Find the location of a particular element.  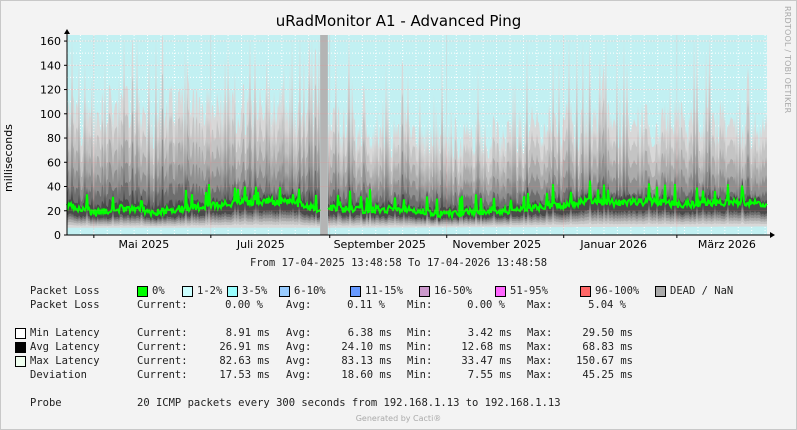

latency-current: 17.53 ms is located at coordinates (244, 375).